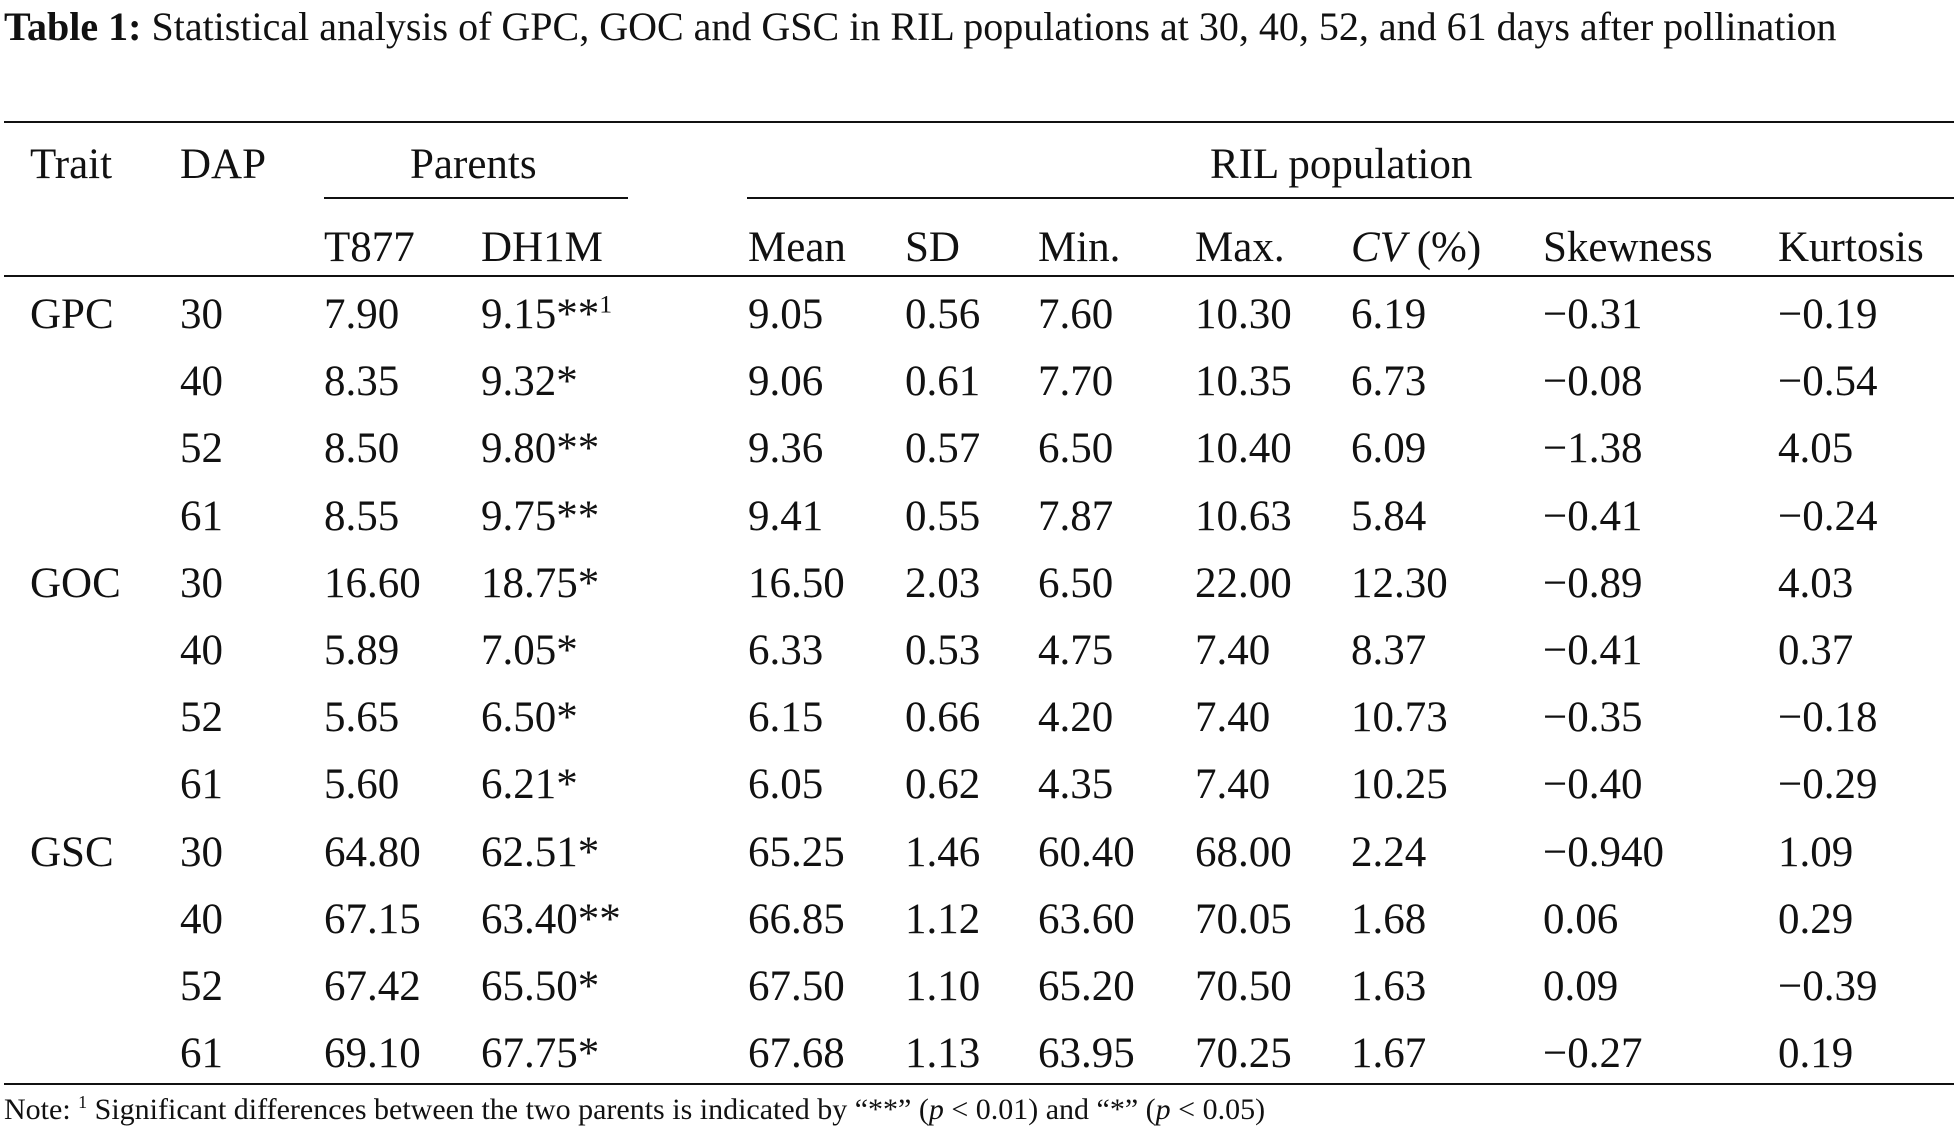 The width and height of the screenshot is (1957, 1130). I want to click on cell-min: 6.50, so click(1075, 449).